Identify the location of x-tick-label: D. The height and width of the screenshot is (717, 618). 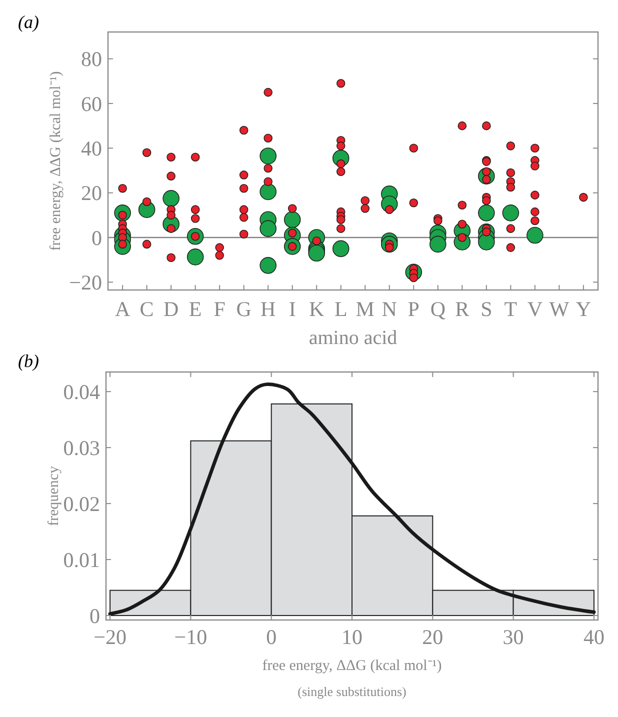
(171, 309).